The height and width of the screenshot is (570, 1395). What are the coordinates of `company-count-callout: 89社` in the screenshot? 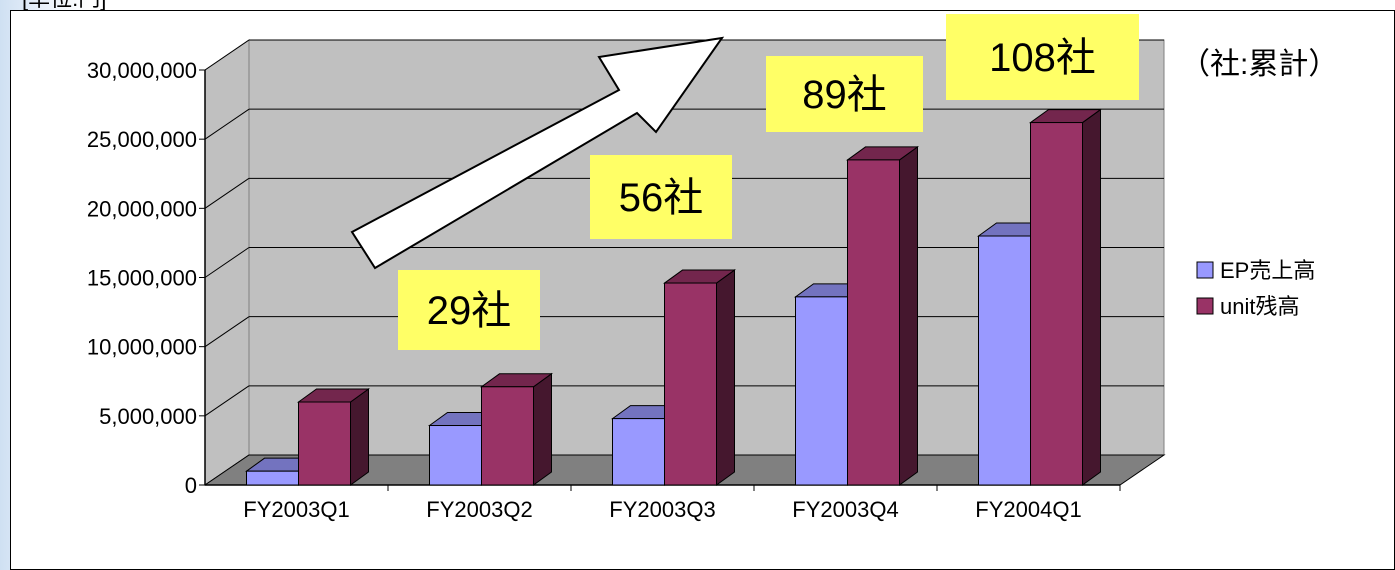 It's located at (844, 94).